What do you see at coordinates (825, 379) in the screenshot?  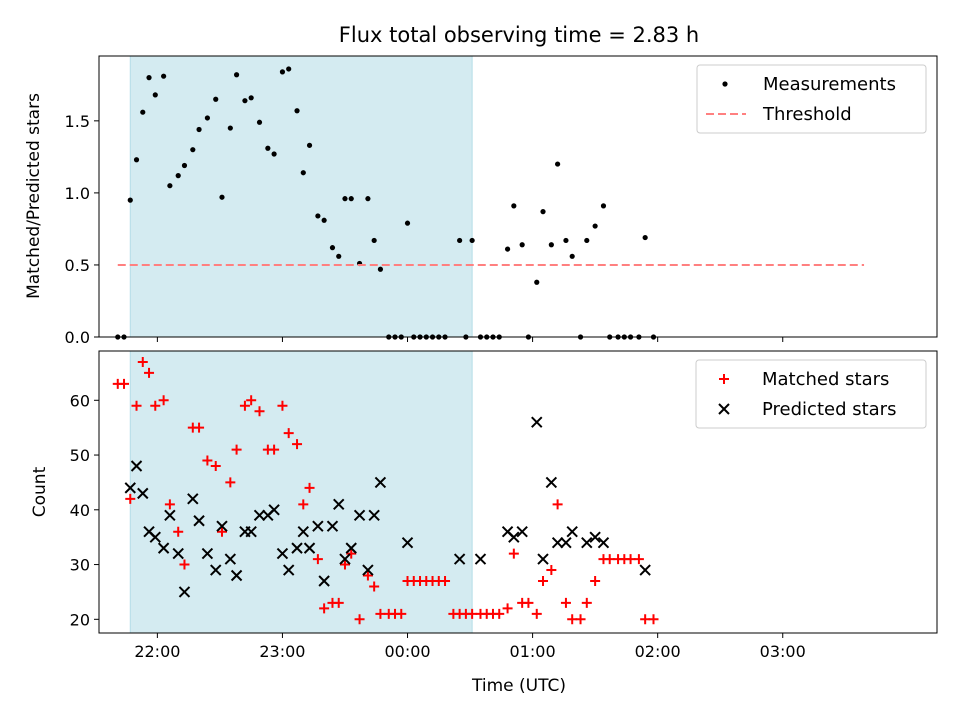 I see `legend-label: Matched stars` at bounding box center [825, 379].